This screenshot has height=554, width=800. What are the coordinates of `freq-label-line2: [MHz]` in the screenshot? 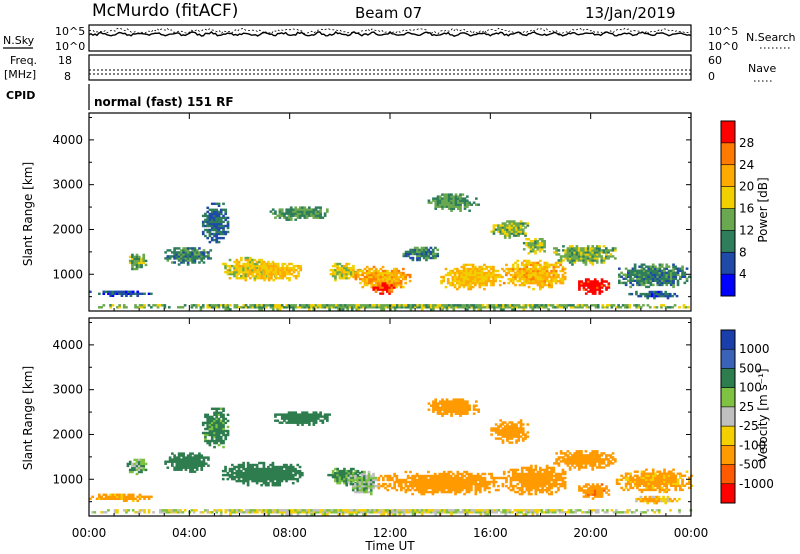 It's located at (20, 74).